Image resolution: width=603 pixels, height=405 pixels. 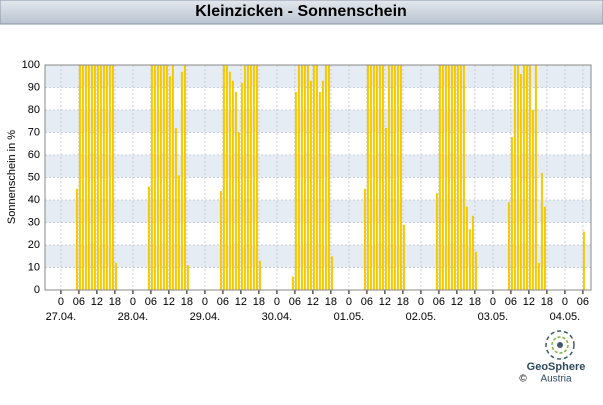 I want to click on y-tick-label: 90, so click(x=34, y=87).